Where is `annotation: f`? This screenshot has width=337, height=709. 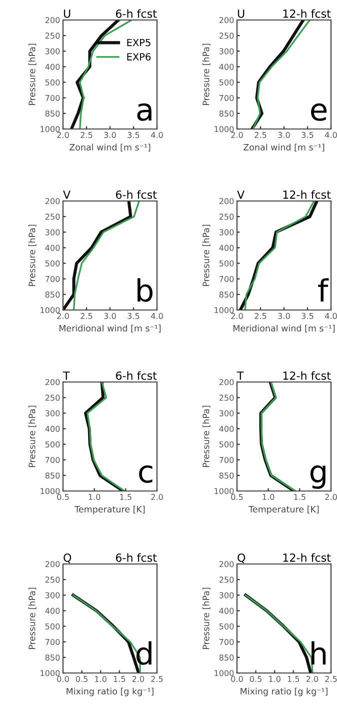 annotation: f is located at coordinates (323, 290).